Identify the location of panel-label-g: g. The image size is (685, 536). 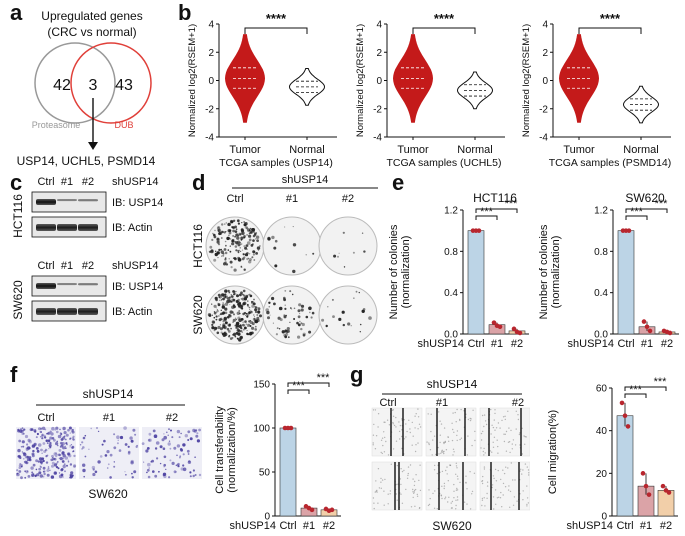
(357, 374).